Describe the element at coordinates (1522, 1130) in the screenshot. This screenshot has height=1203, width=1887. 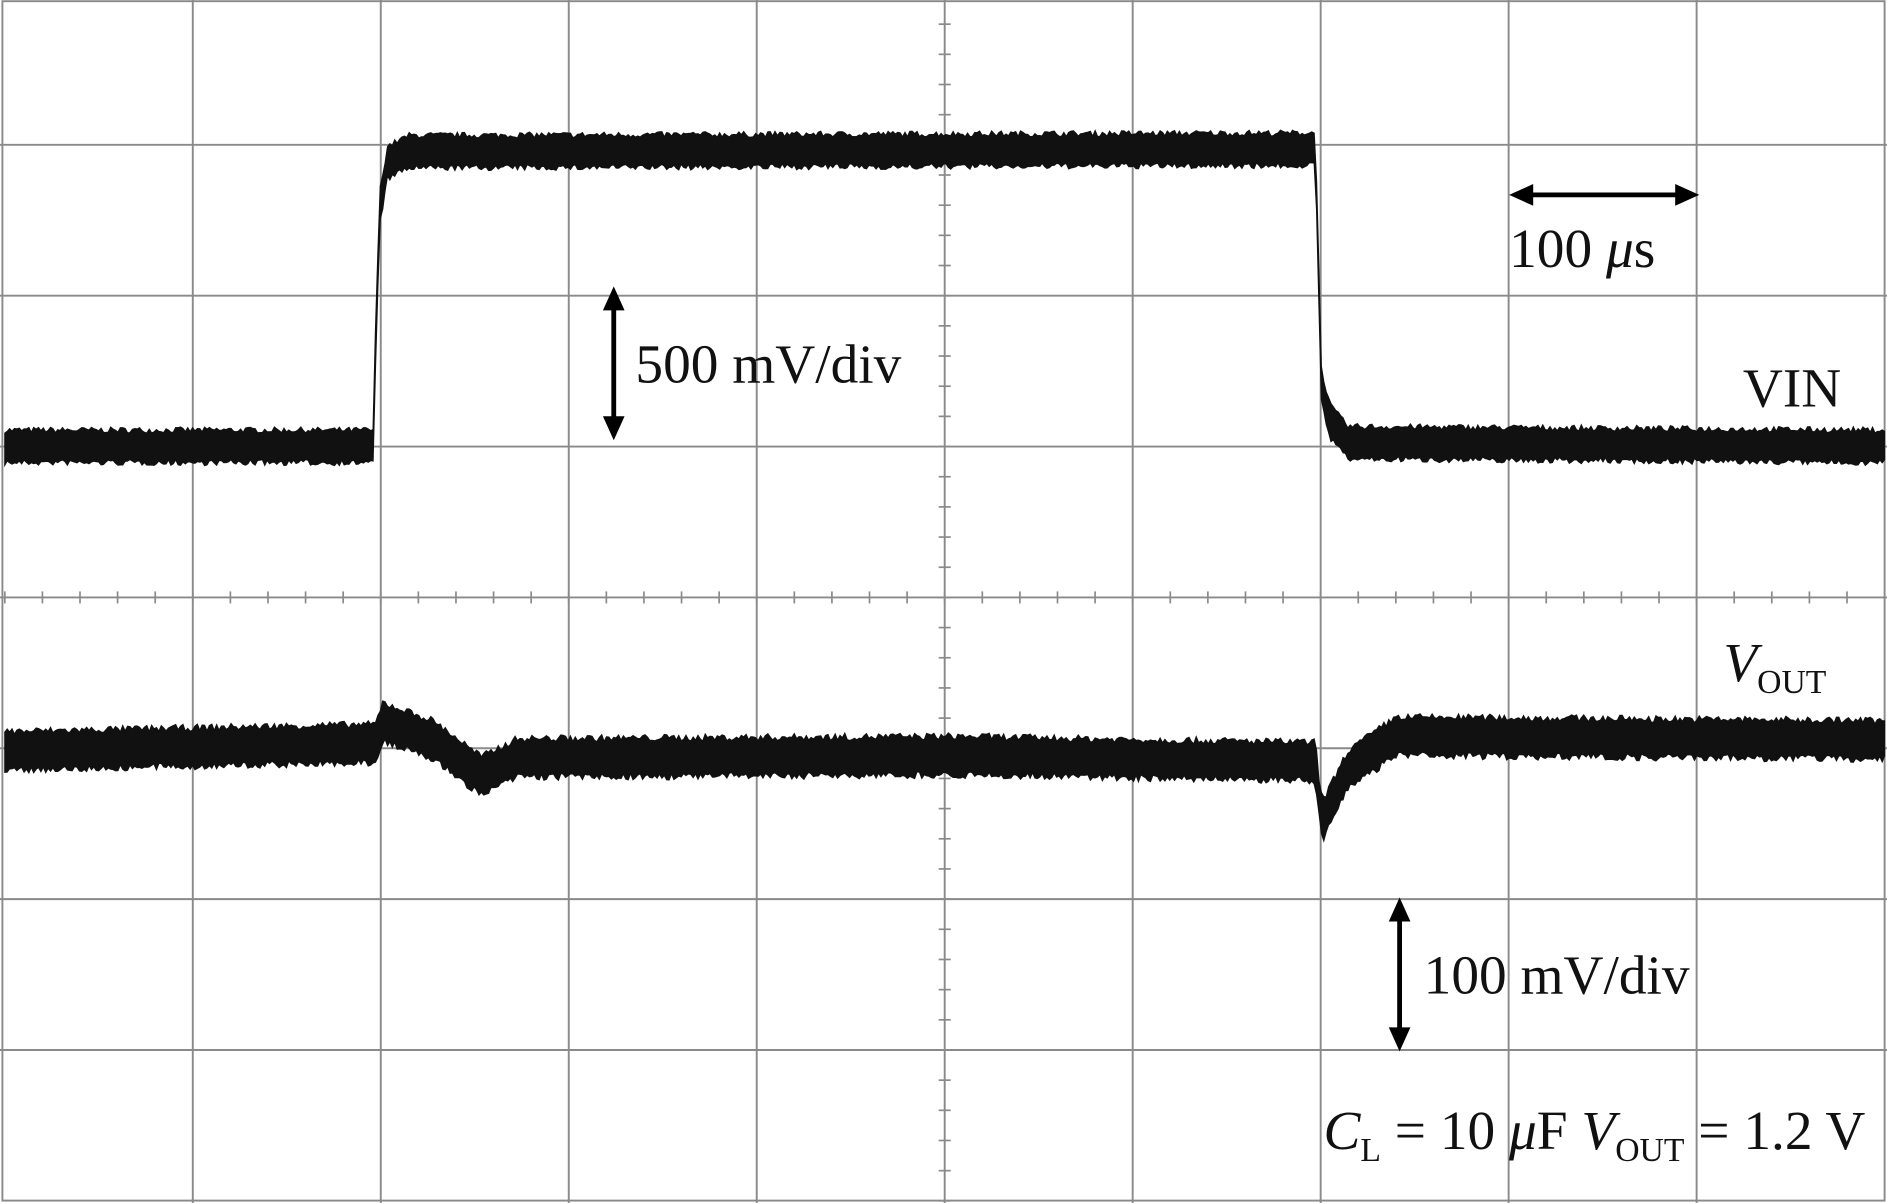
I see `cap-mu: μ` at that location.